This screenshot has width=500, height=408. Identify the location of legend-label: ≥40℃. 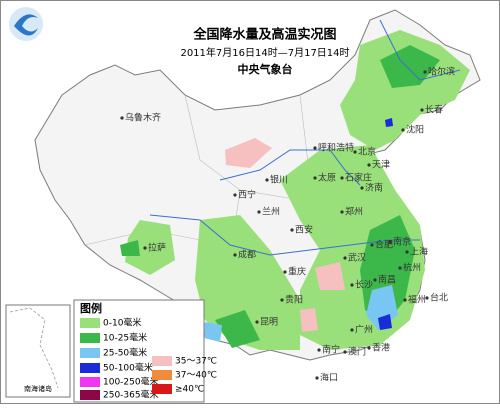
(189, 390).